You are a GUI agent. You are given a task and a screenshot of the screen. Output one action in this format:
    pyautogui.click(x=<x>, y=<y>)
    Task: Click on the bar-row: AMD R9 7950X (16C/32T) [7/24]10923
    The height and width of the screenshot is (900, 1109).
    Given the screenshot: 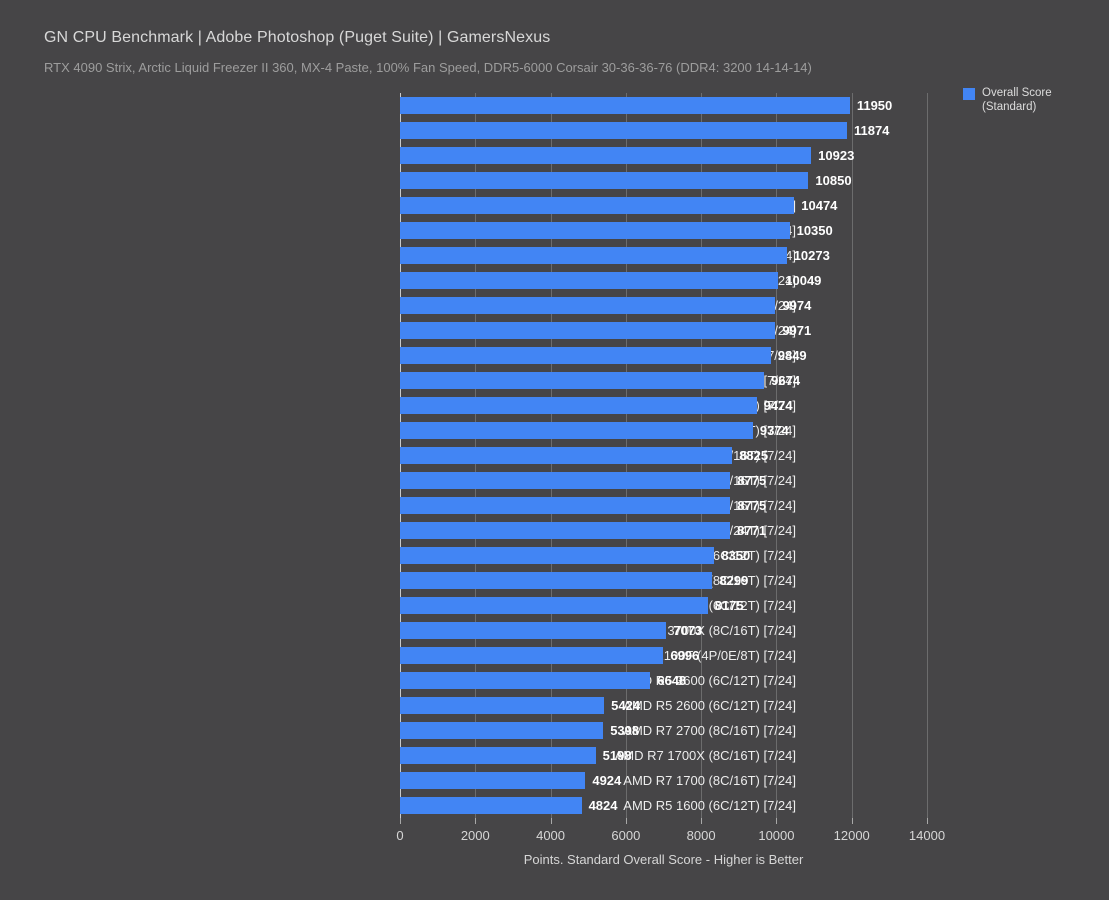 What is the action you would take?
    pyautogui.click(x=663, y=155)
    